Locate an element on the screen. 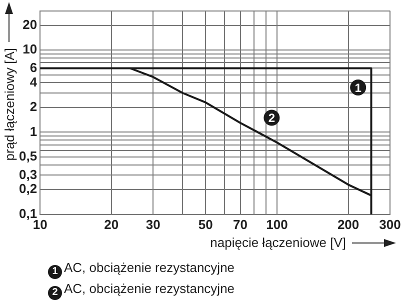 The height and width of the screenshot is (305, 404). annotation: 1 is located at coordinates (358, 87).